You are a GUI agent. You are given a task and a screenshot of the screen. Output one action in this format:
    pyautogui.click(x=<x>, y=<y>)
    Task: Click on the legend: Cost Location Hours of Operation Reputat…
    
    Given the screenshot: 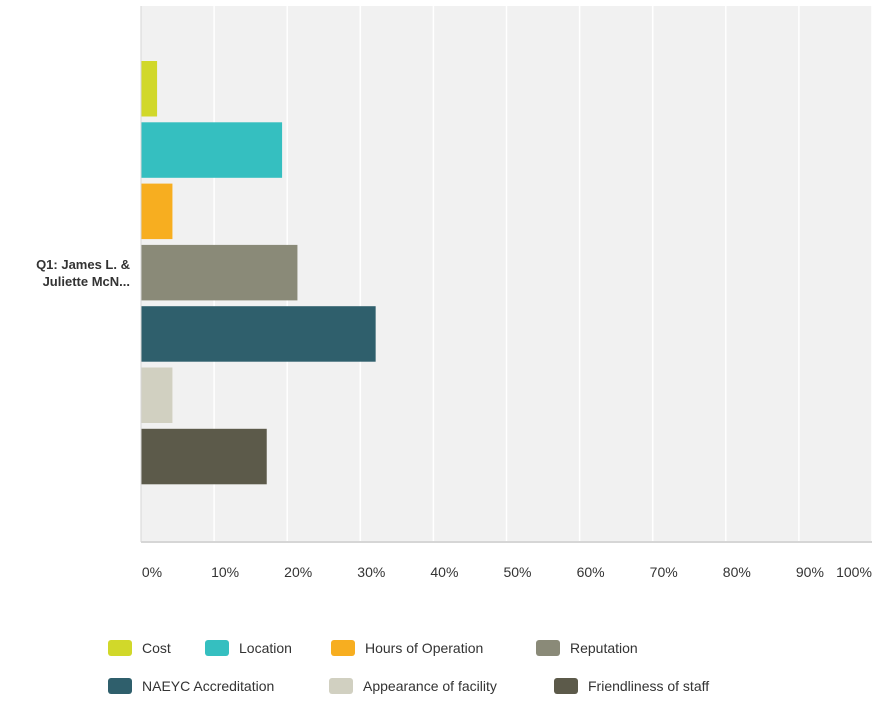 What is the action you would take?
    pyautogui.click(x=468, y=676)
    